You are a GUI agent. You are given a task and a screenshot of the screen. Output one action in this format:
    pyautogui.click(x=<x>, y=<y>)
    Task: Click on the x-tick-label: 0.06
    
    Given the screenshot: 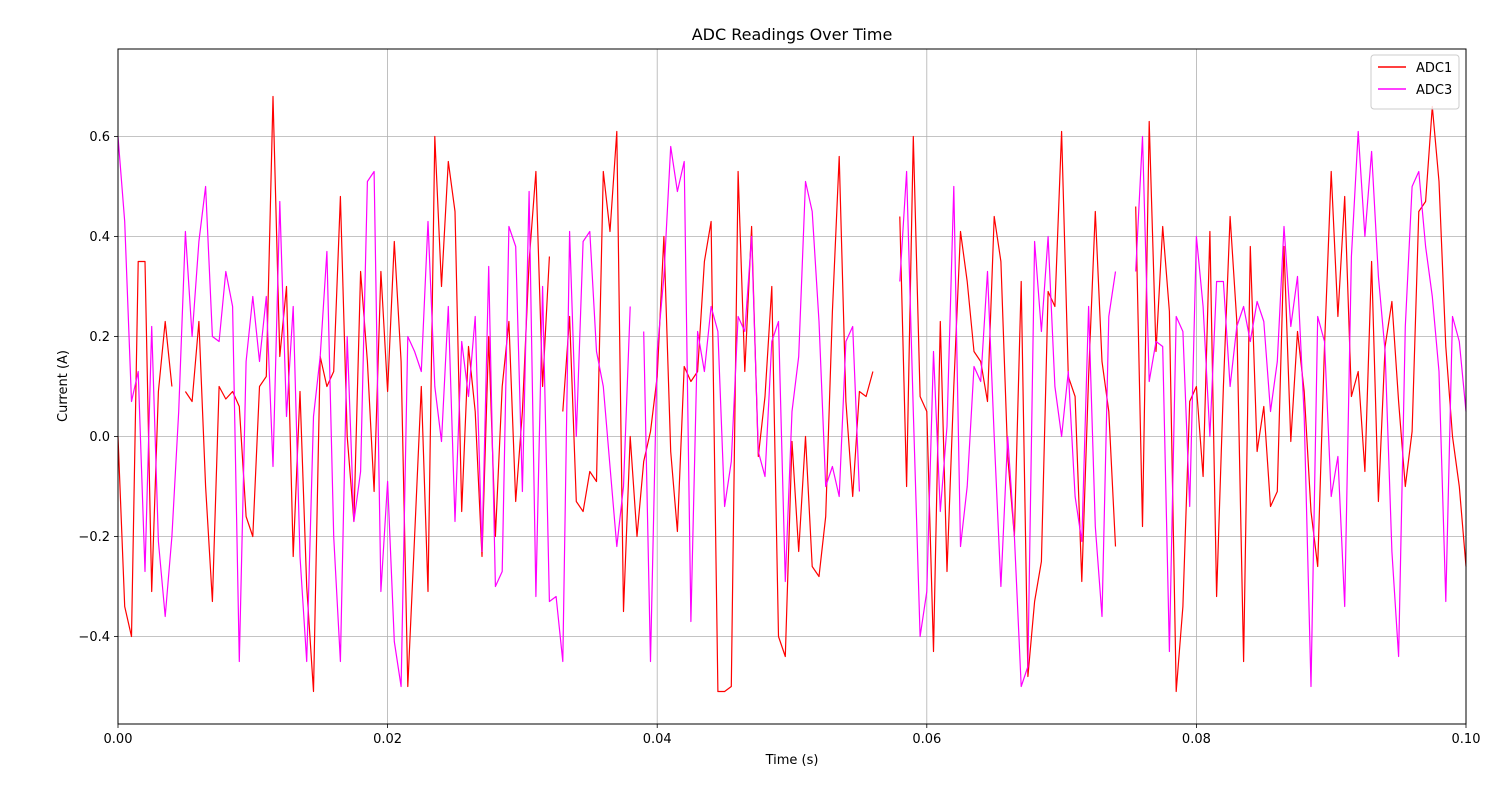 What is the action you would take?
    pyautogui.click(x=926, y=739)
    